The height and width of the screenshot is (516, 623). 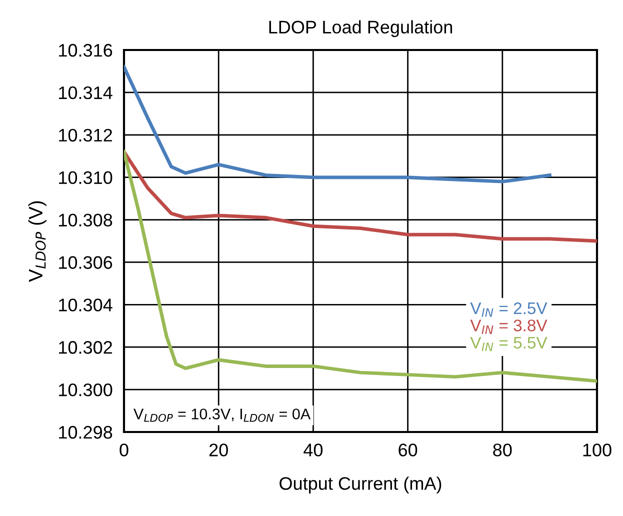 I want to click on chart-title: LDOP Load Regulation, so click(x=360, y=29).